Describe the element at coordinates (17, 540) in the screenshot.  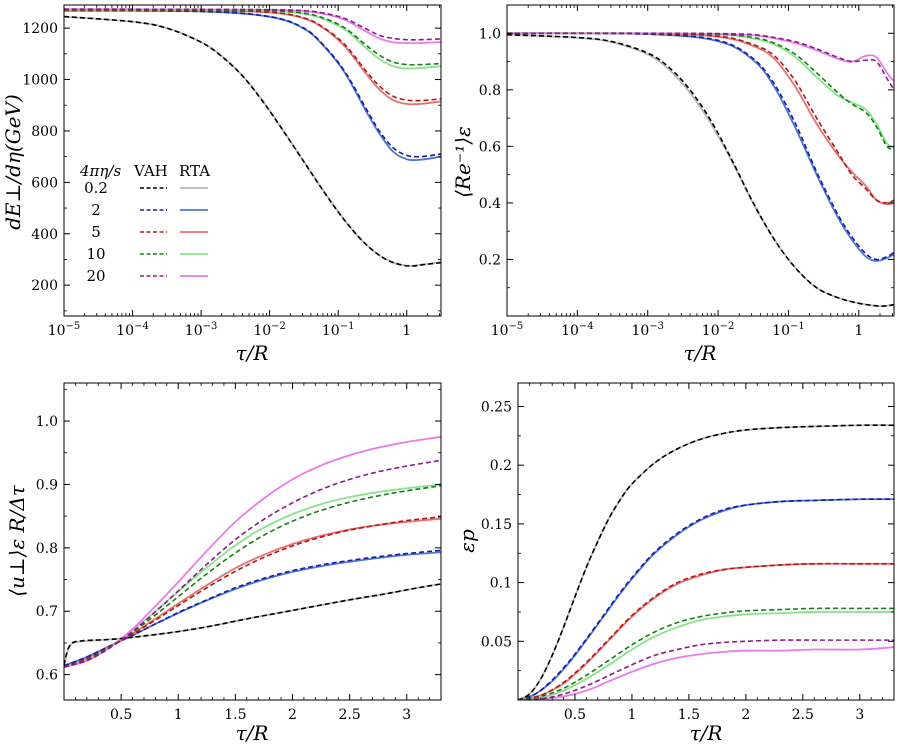
I see `y-axis-label: ⟨u⊥⟩ε R/Δτ` at that location.